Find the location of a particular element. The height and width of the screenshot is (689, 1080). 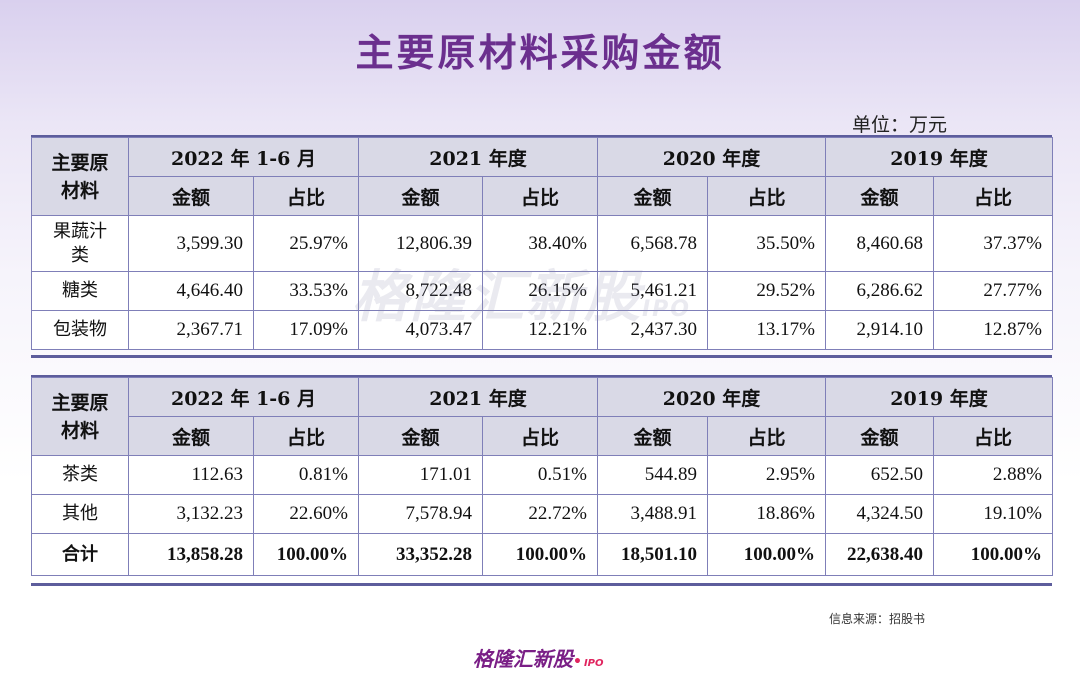

row-name: 其他 is located at coordinates (80, 514).